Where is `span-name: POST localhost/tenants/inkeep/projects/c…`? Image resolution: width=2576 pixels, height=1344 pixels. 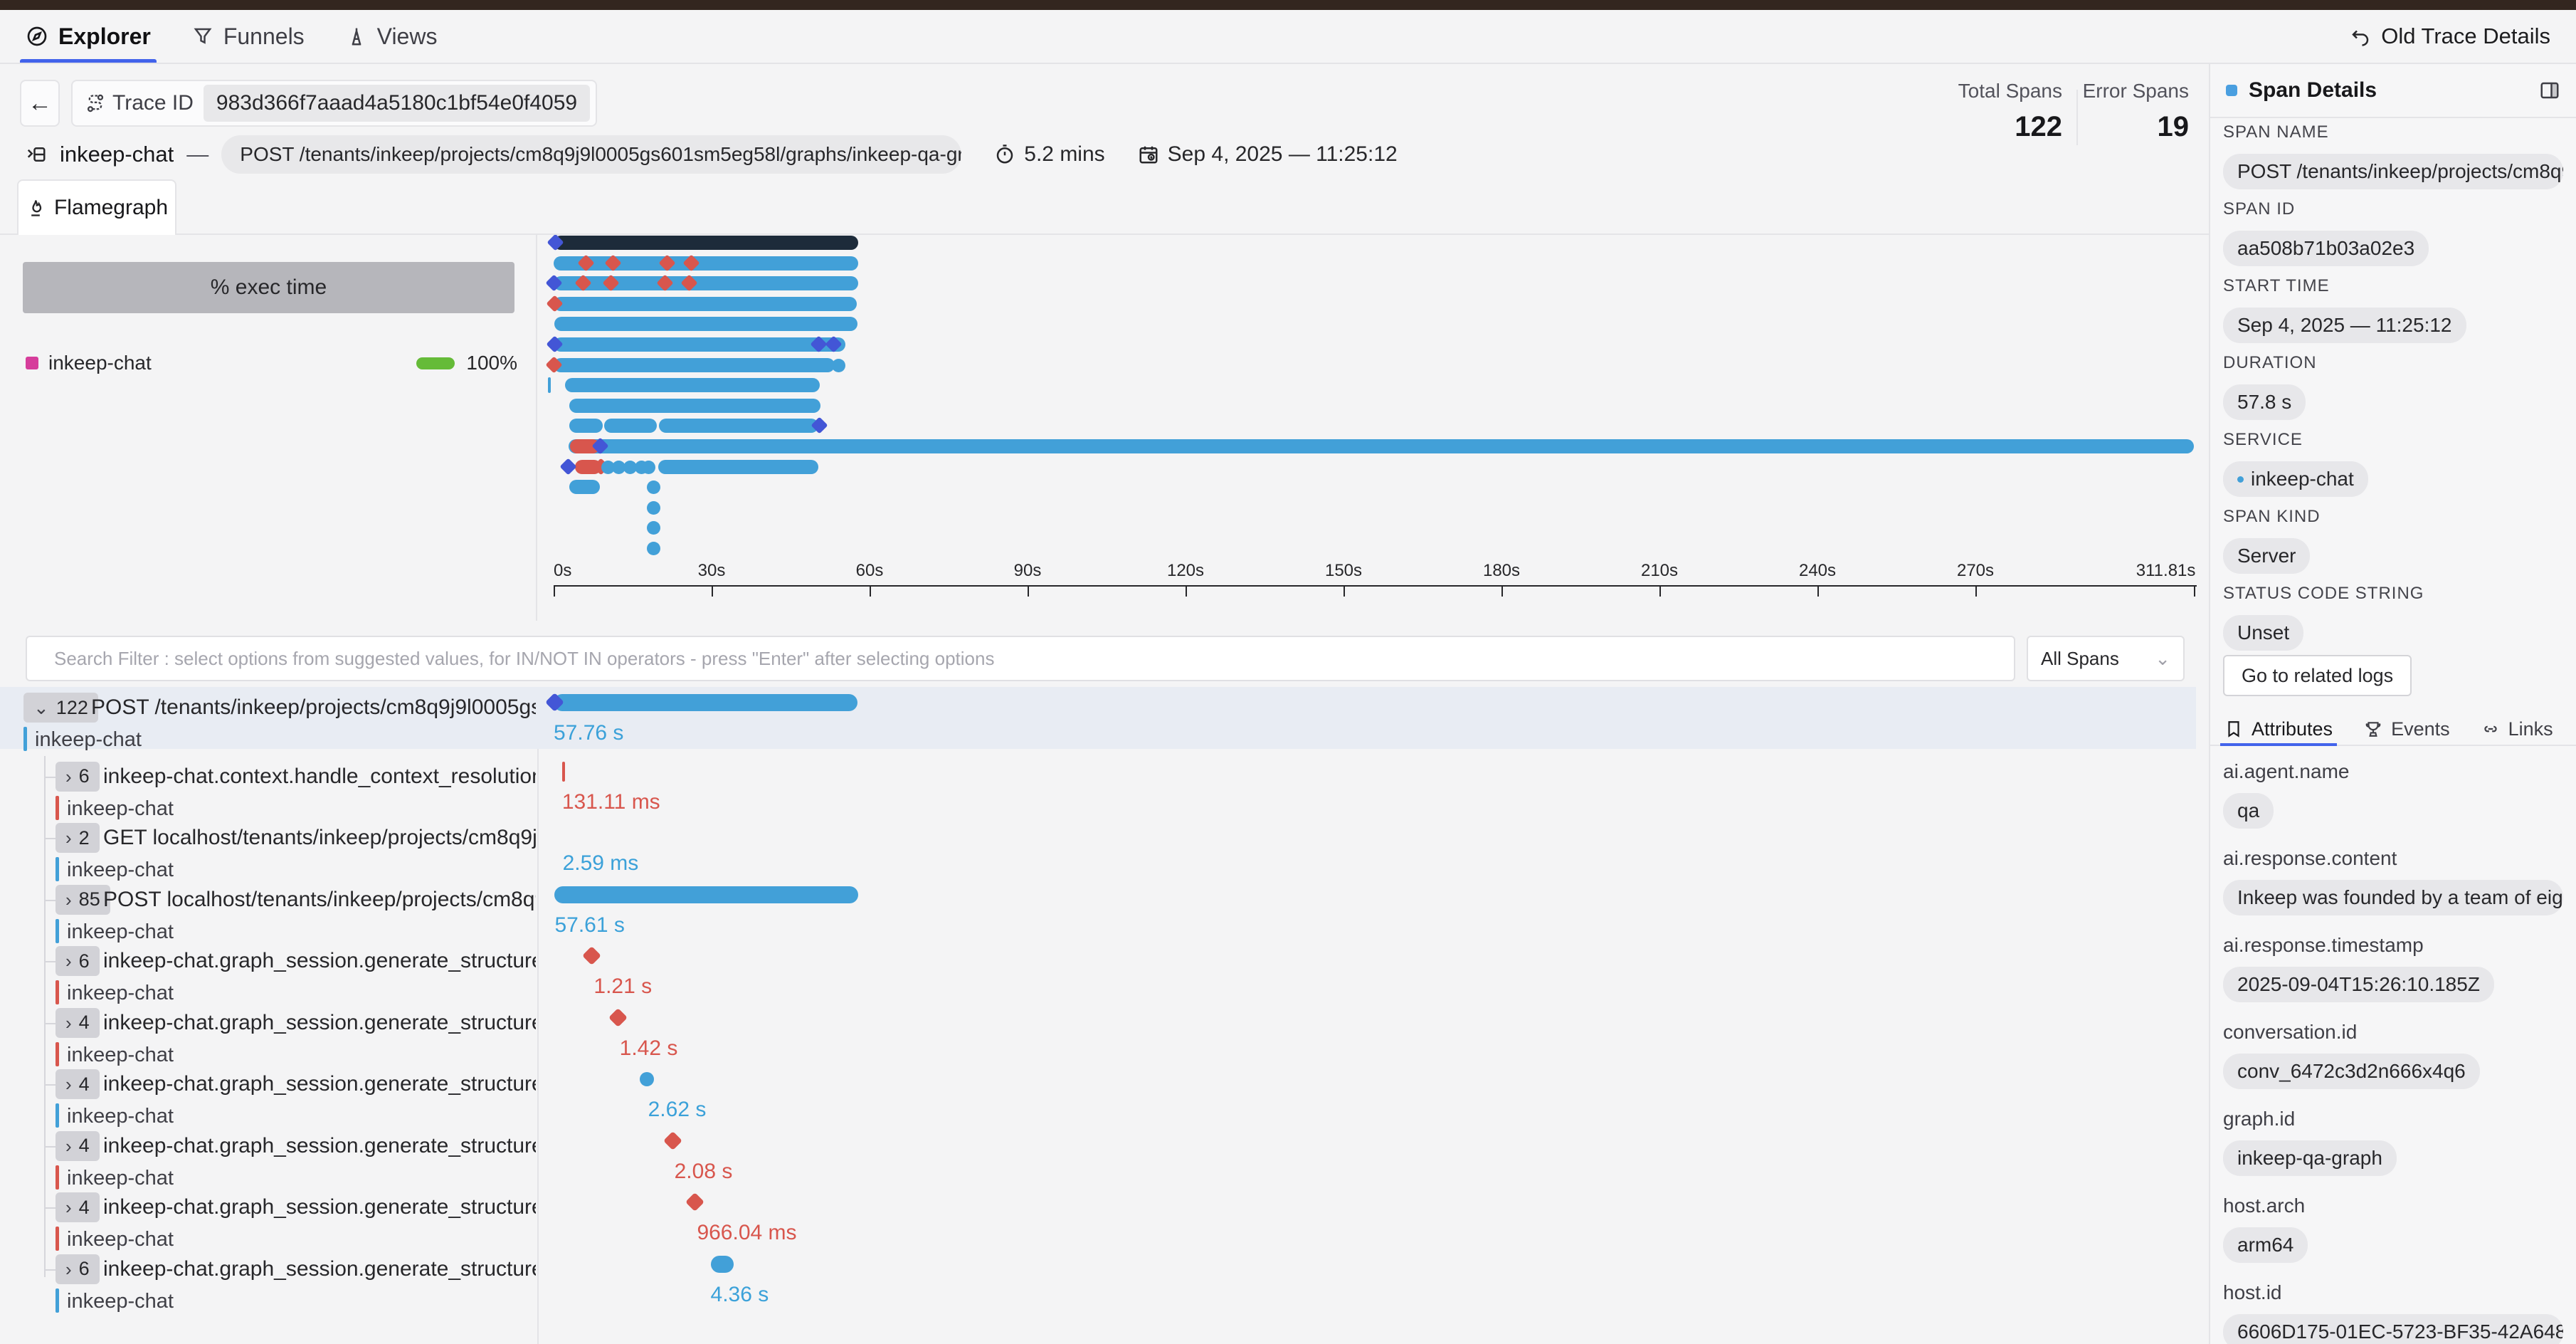 span-name: POST localhost/tenants/inkeep/projects/c… is located at coordinates (319, 899).